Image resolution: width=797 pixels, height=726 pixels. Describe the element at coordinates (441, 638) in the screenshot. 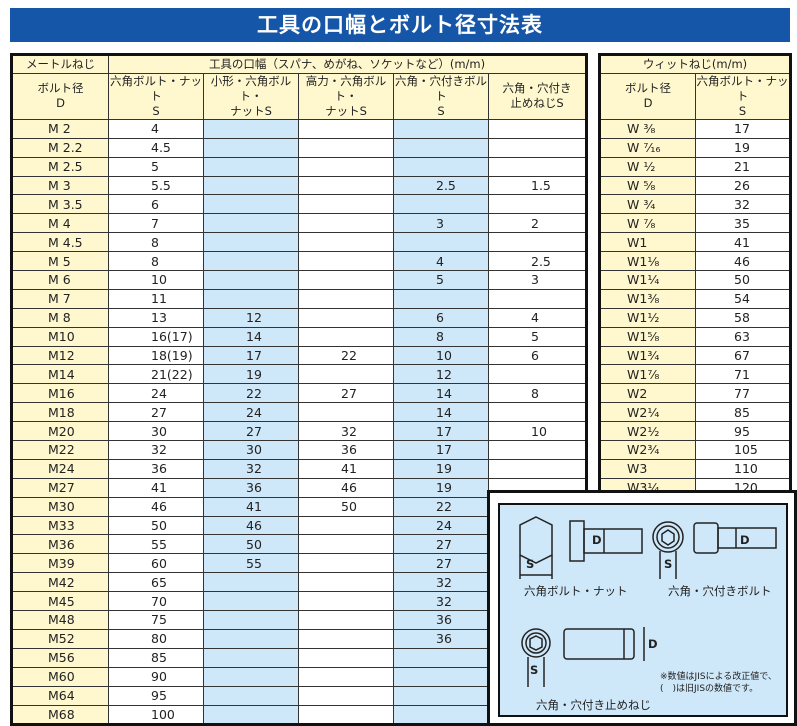

I see `wrench-size-cell: 36` at that location.